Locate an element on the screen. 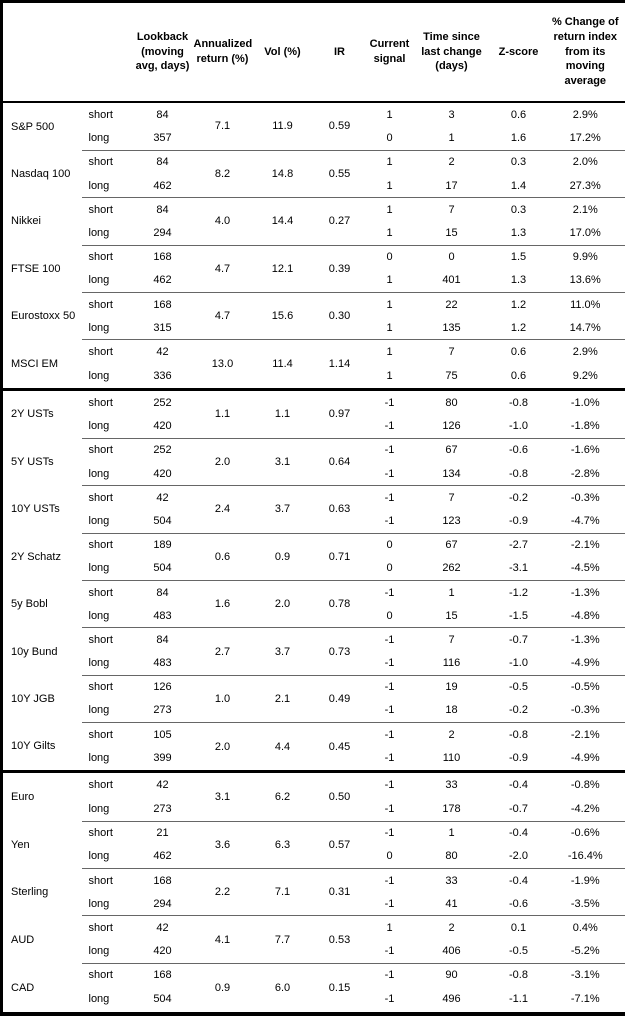 This screenshot has height=1016, width=625. table-row: AUD short 42 4.1 7.7 0.53 1 2 0.1 0.4% is located at coordinates (313, 939).